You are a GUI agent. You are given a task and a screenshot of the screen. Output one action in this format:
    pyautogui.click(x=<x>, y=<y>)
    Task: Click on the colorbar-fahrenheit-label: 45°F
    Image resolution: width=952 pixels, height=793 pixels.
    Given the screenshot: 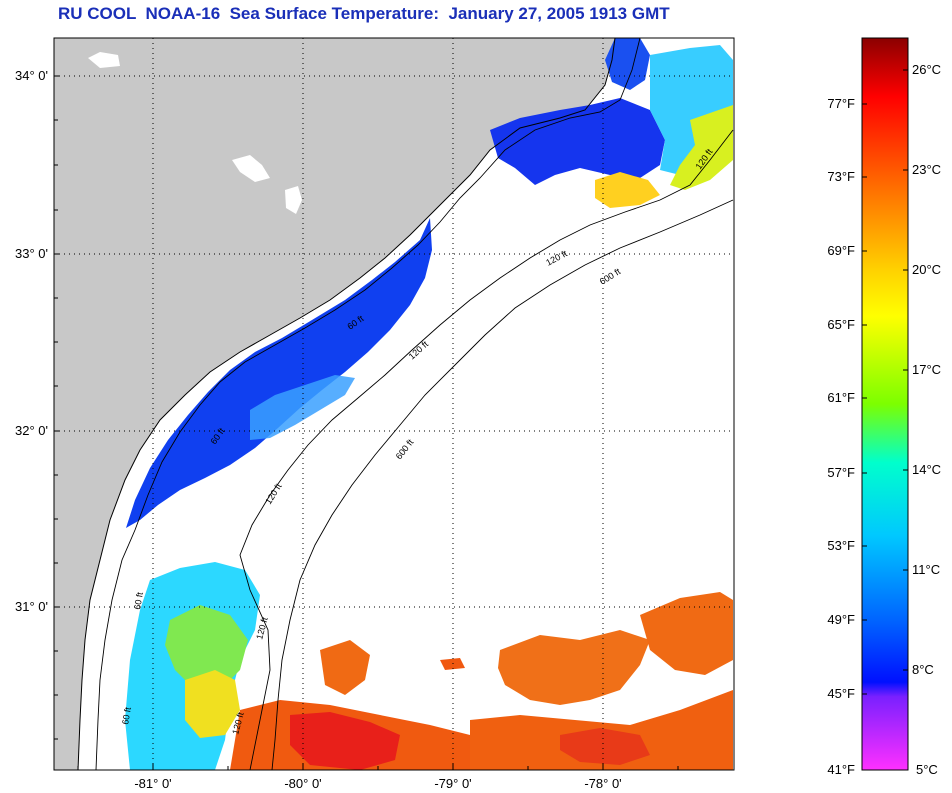 What is the action you would take?
    pyautogui.click(x=841, y=693)
    